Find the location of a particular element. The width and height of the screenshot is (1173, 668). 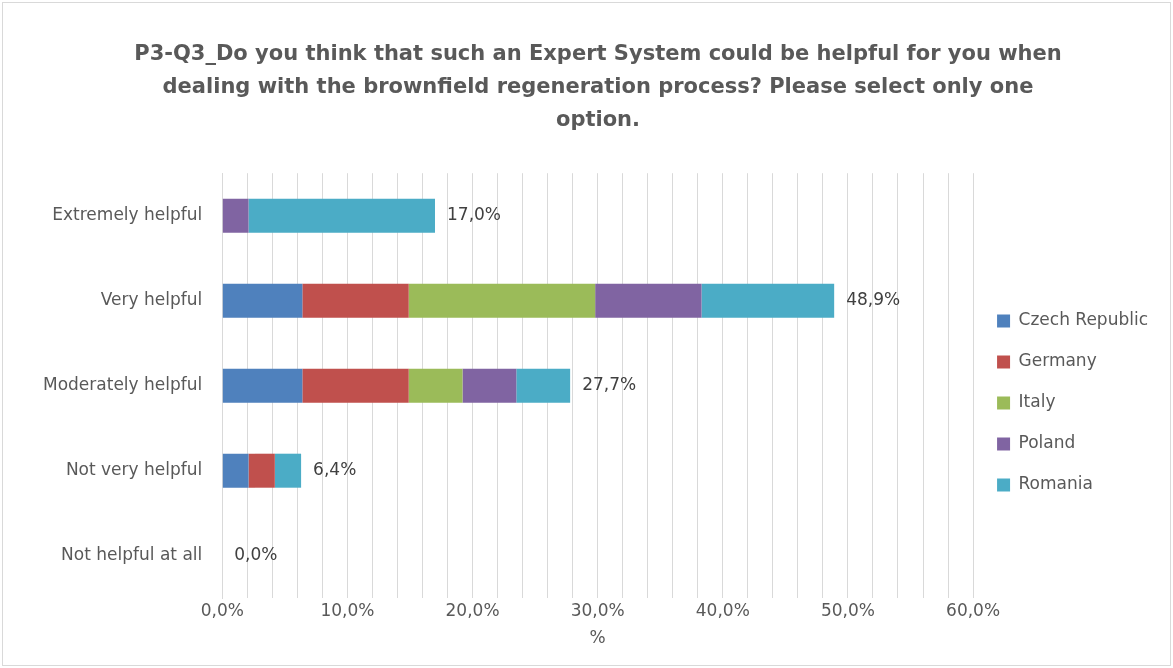

legend-label: Germany is located at coordinates (1057, 360).